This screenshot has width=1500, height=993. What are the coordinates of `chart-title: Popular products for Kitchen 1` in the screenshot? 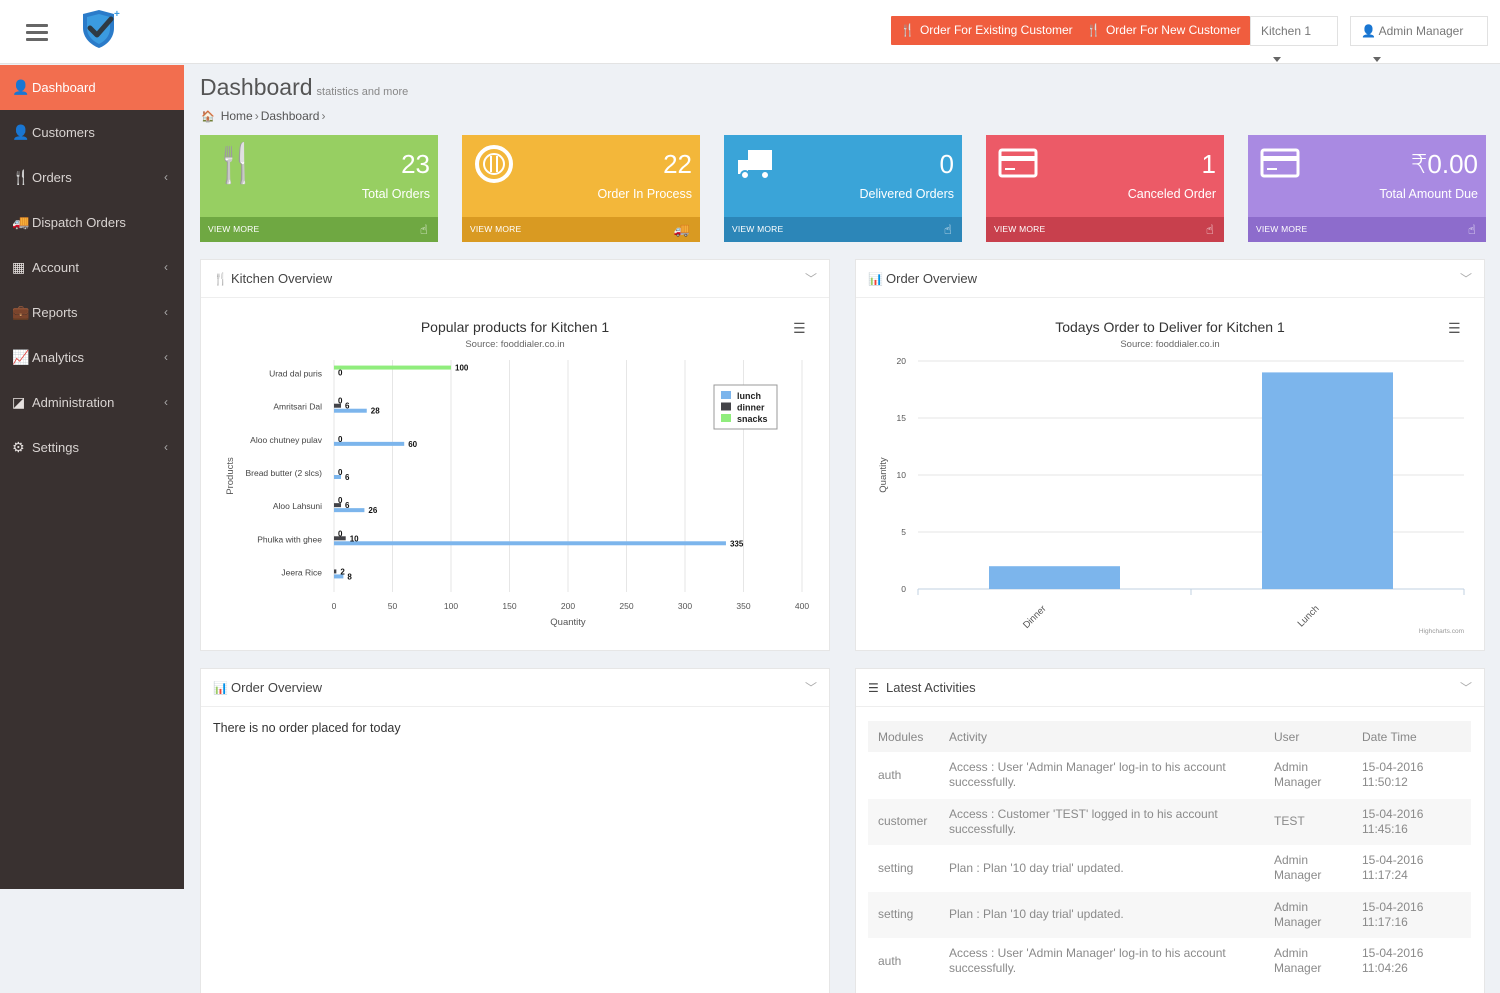 It's located at (515, 327).